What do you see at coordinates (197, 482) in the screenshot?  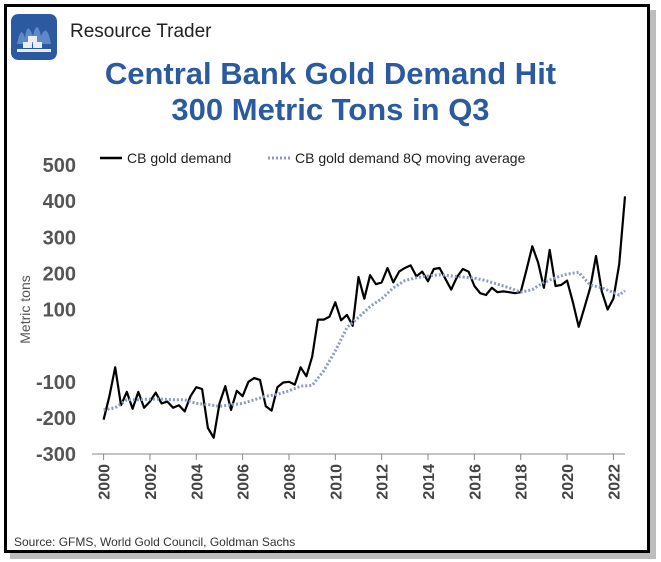 I see `x-tick-label: 2004` at bounding box center [197, 482].